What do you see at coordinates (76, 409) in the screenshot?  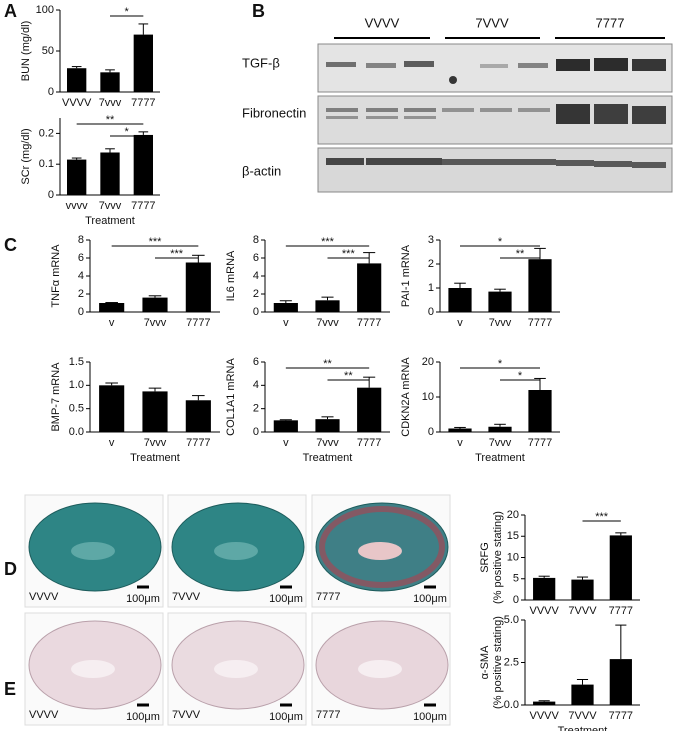 I see `y-tick-label: 0.5` at bounding box center [76, 409].